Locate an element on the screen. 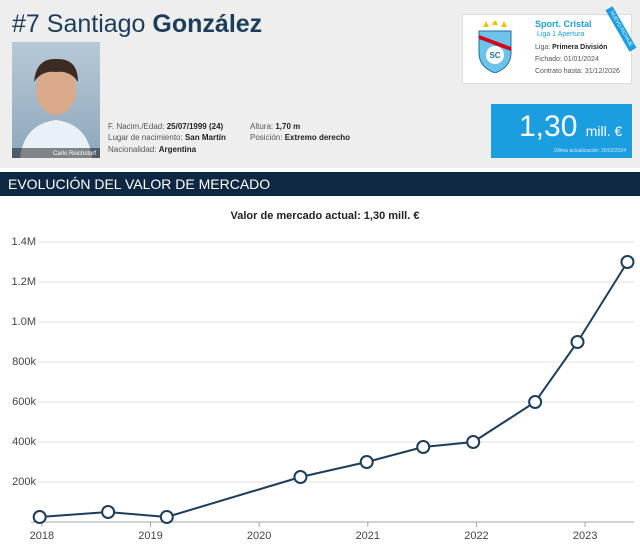 The height and width of the screenshot is (554, 640). x-tick-label: 2023 is located at coordinates (585, 536).